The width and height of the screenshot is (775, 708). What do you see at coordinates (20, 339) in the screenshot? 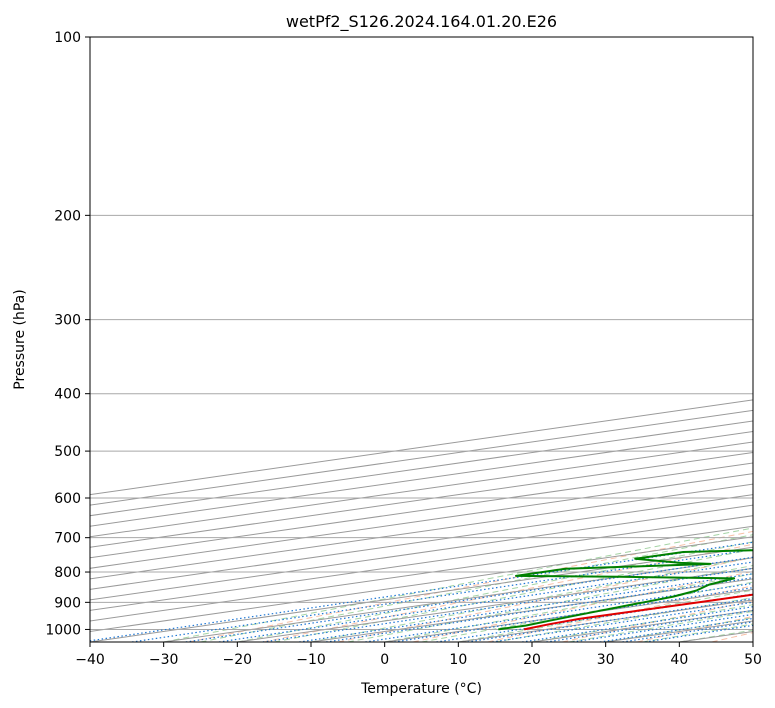
I see `y-axis-title: Pressure (hPa)` at bounding box center [20, 339].